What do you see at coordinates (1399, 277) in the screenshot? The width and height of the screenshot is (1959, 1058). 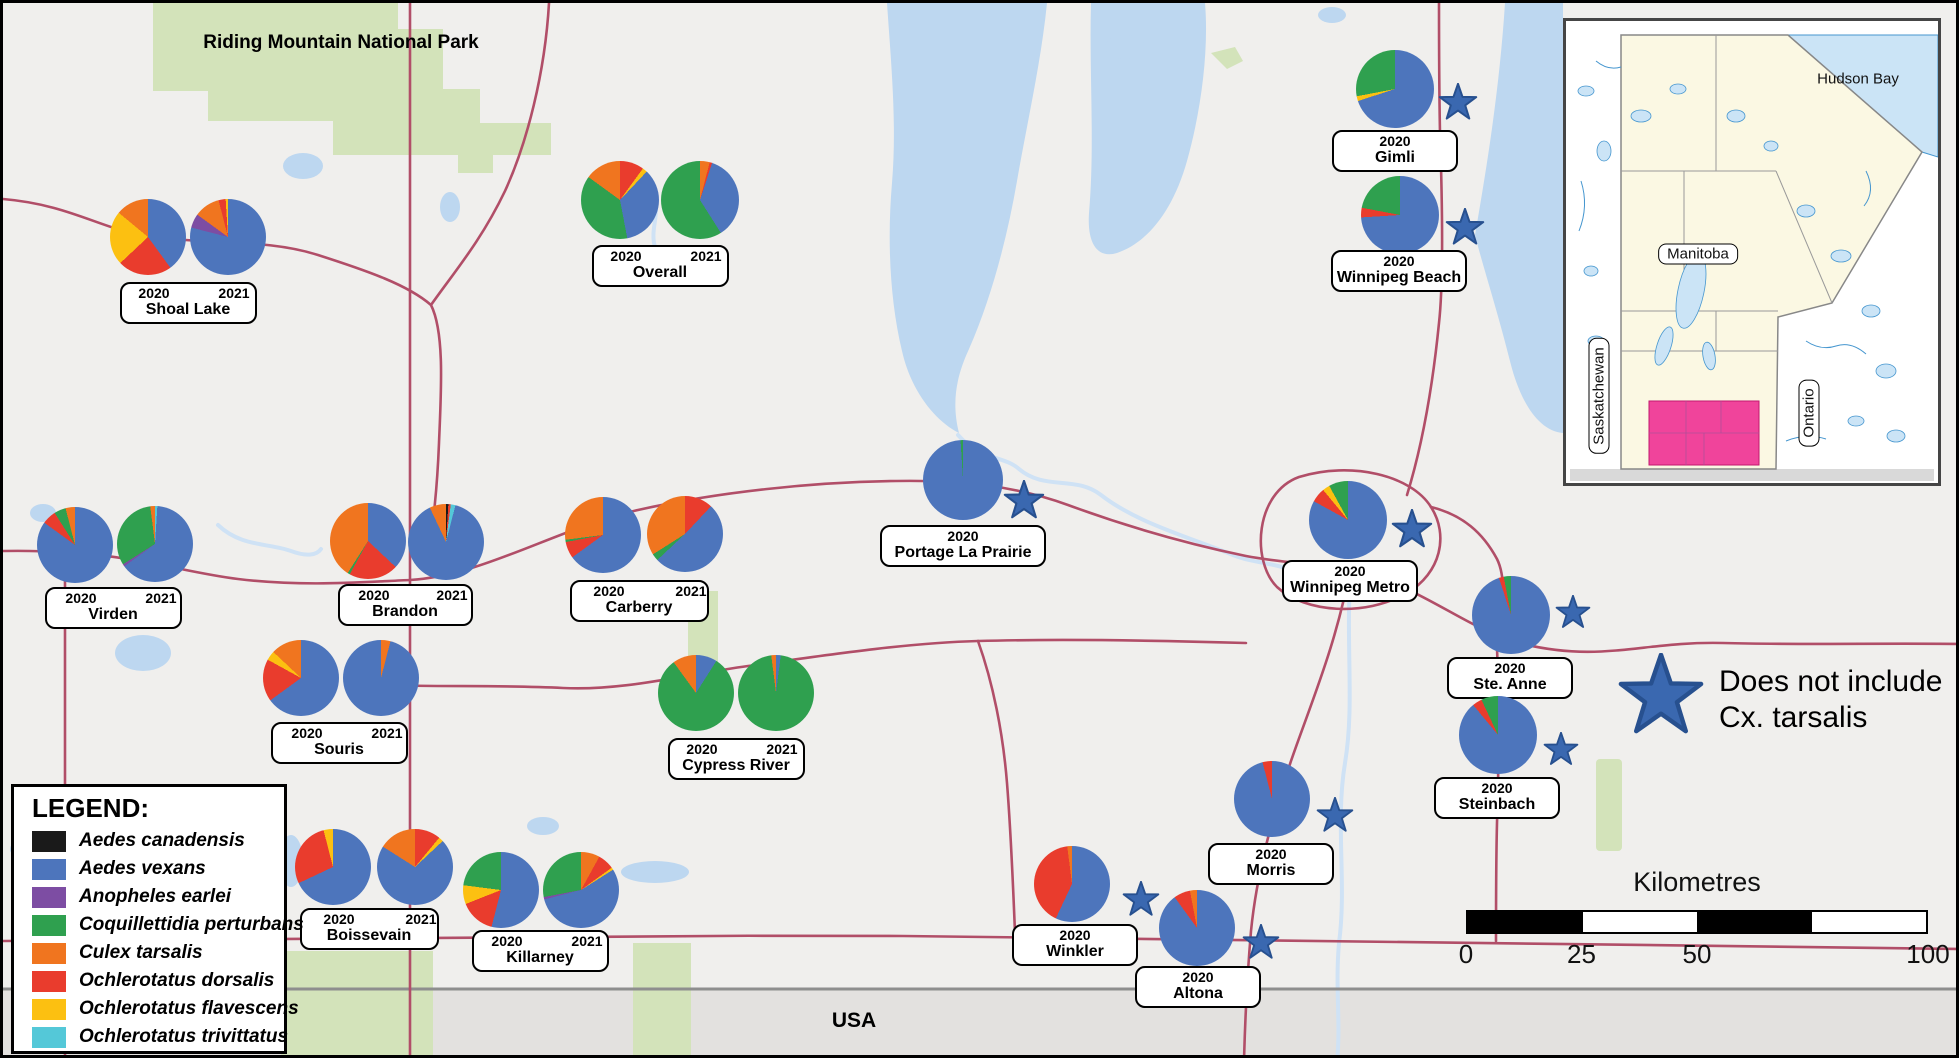 I see `site-name-label: Winnipeg Beach` at bounding box center [1399, 277].